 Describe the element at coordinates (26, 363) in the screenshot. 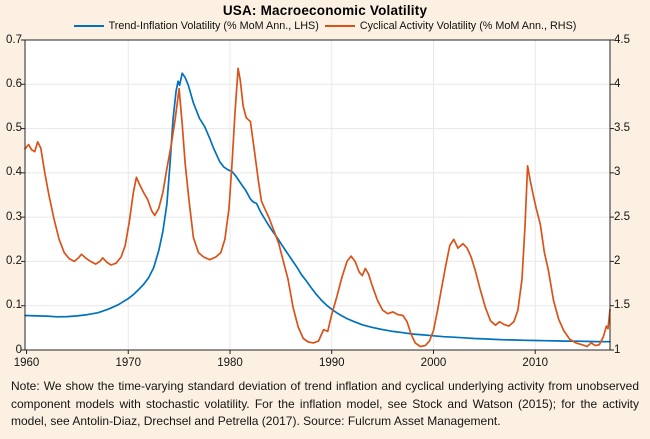

I see `x-tick-label: 1960` at that location.